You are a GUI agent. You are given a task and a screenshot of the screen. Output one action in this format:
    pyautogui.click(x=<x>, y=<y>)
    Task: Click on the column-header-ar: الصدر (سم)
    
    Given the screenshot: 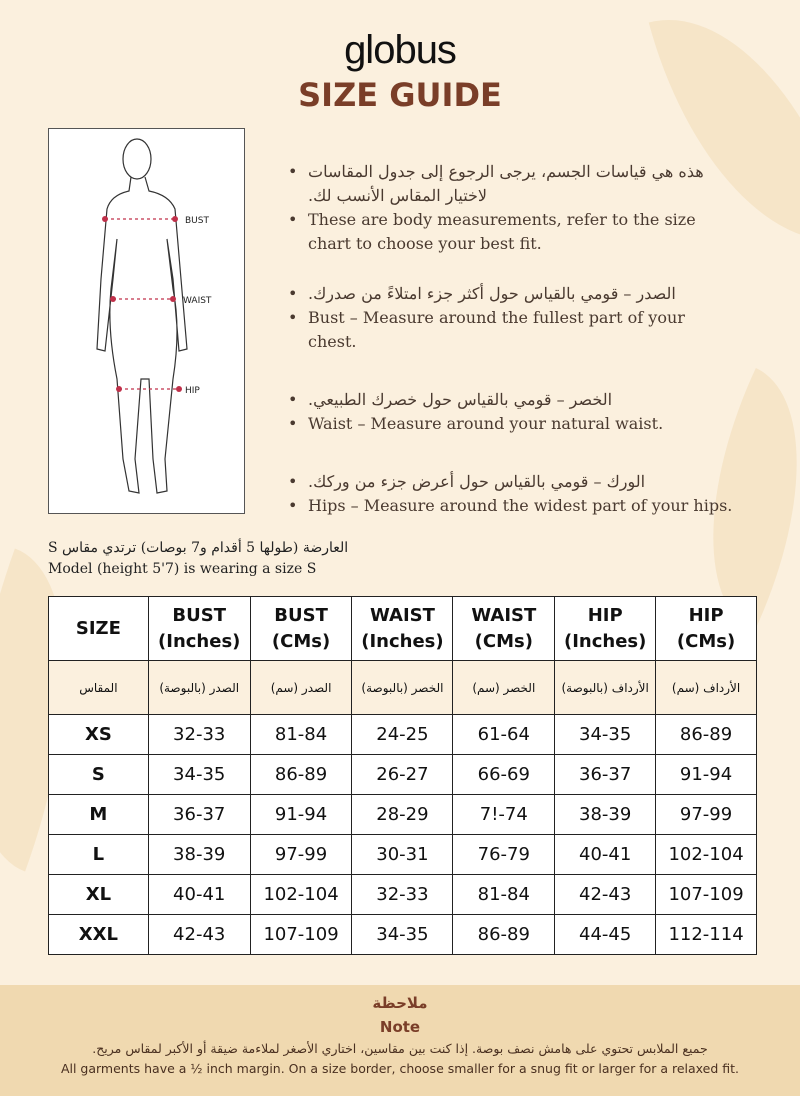 What is the action you would take?
    pyautogui.click(x=301, y=687)
    